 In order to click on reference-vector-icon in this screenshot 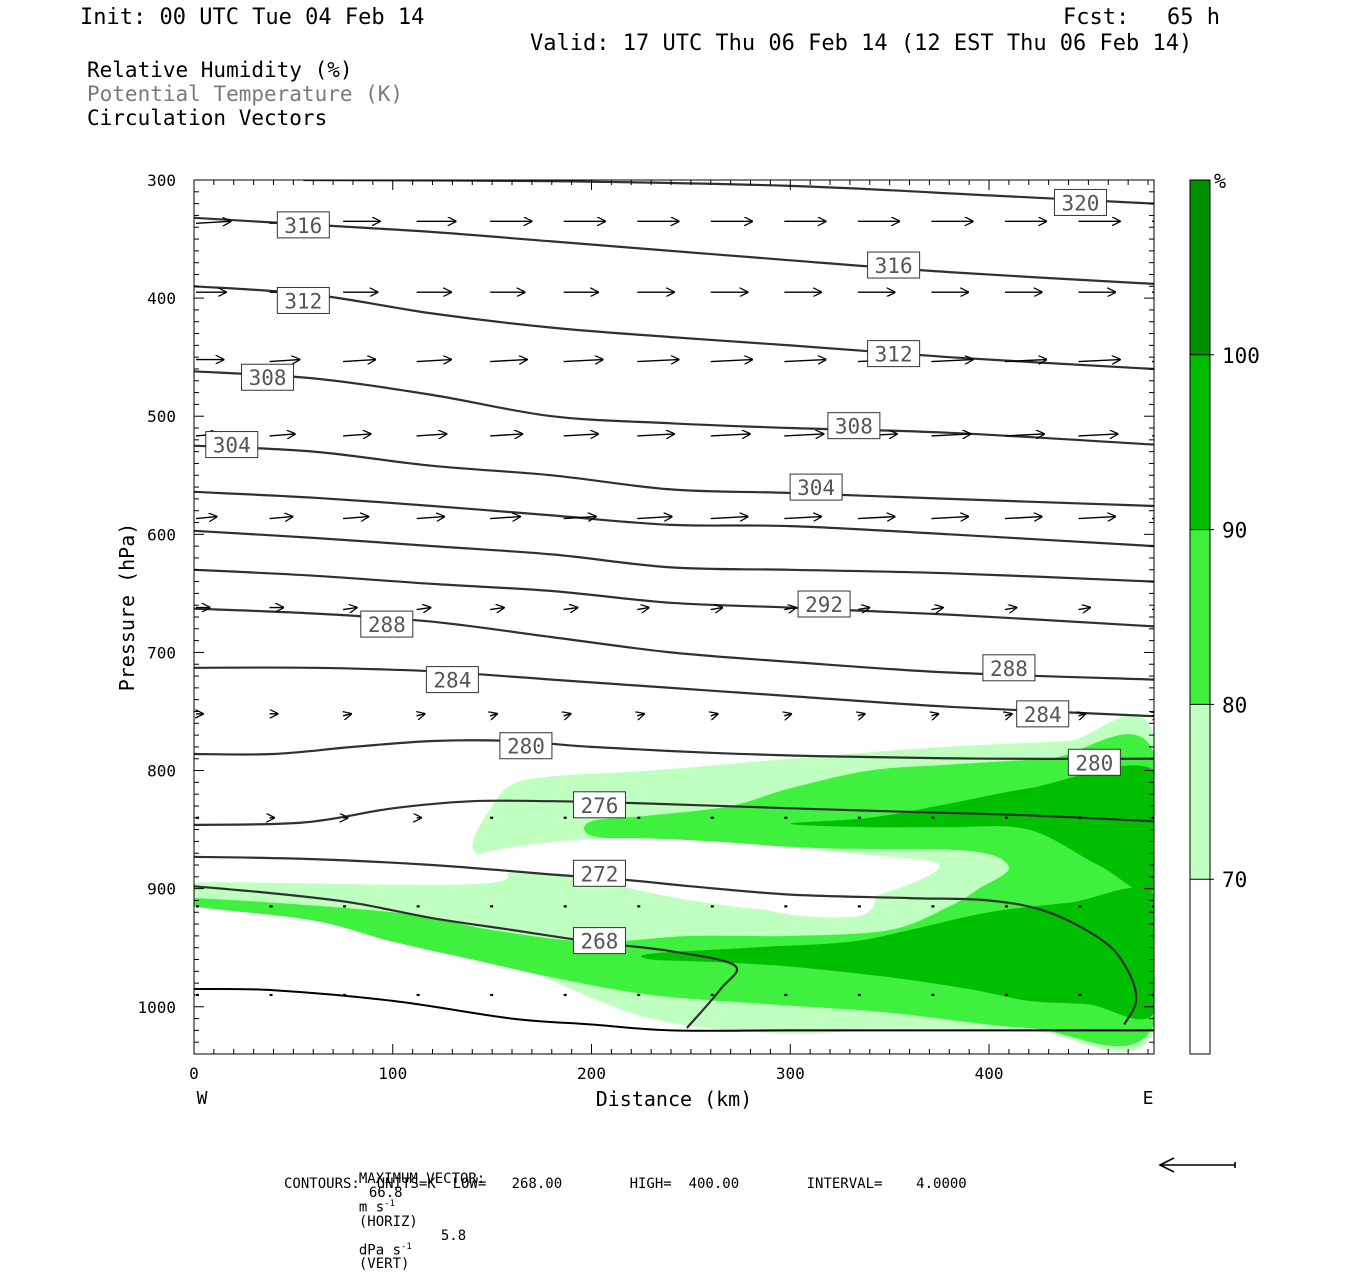, I will do `click(1197, 1165)`.